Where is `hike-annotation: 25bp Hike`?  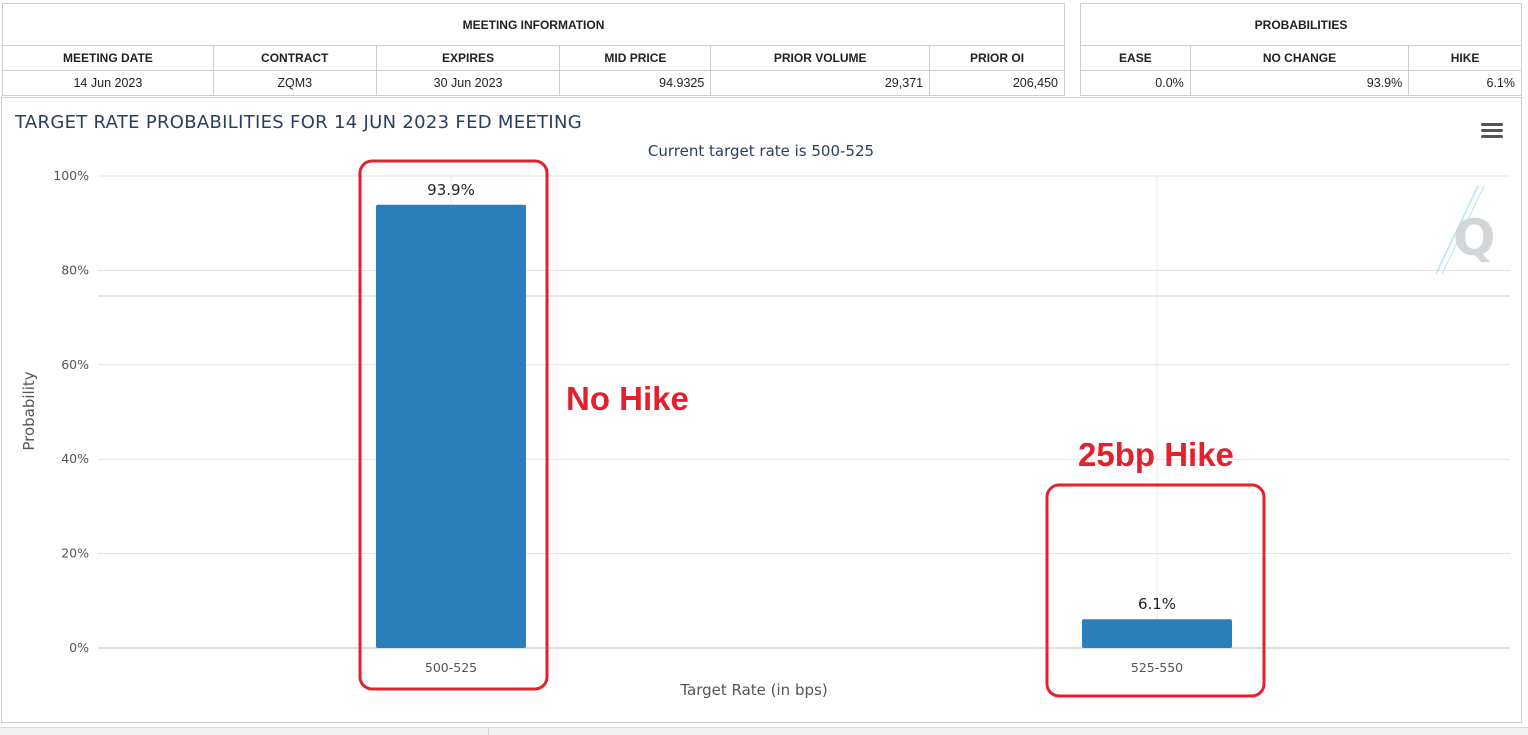 hike-annotation: 25bp Hike is located at coordinates (1156, 454).